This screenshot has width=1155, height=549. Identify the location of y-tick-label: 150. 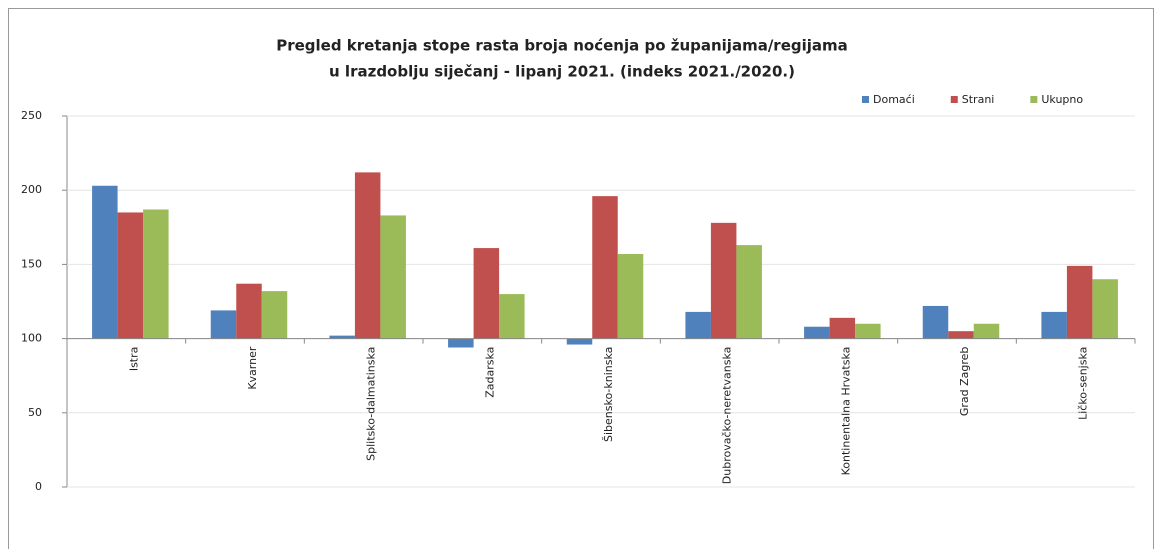
(31, 263).